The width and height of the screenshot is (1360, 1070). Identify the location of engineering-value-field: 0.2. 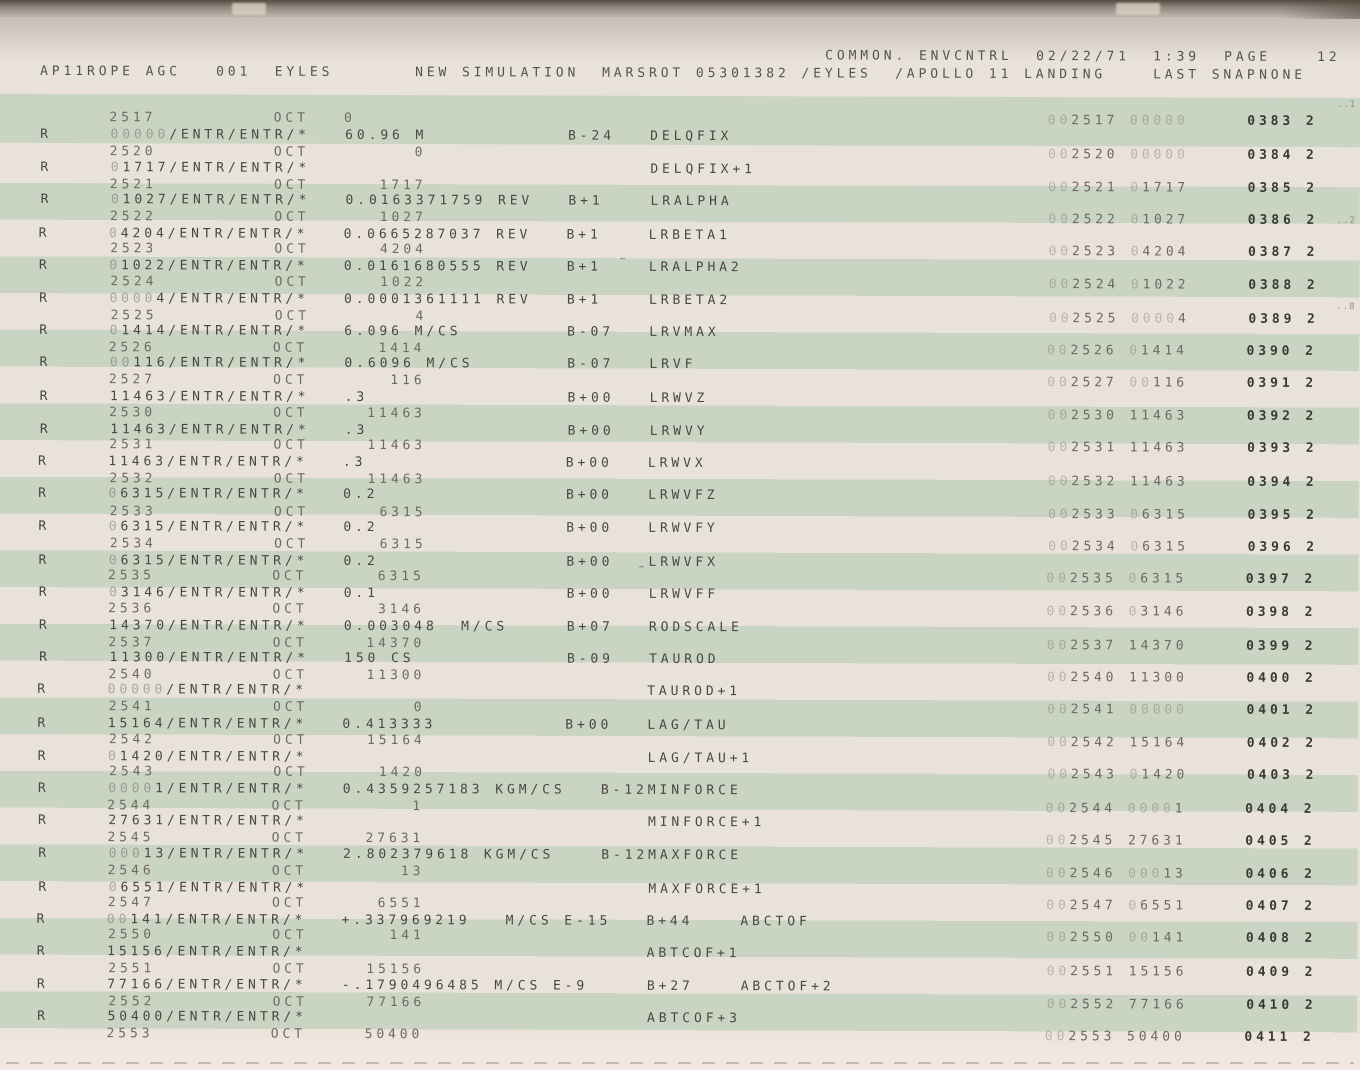
(361, 495).